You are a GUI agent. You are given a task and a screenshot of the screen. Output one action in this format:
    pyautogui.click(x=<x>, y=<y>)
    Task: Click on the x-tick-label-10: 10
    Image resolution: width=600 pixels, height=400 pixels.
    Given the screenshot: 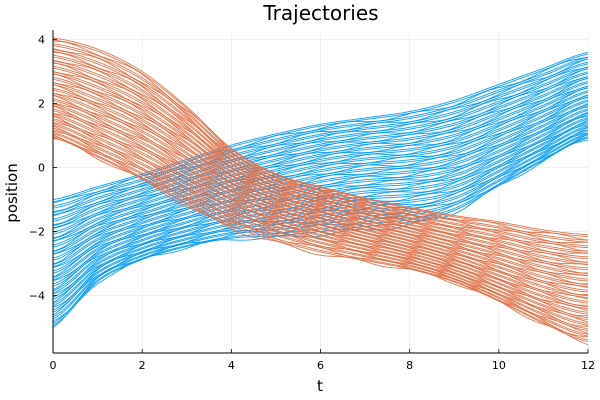 What is the action you would take?
    pyautogui.click(x=499, y=365)
    